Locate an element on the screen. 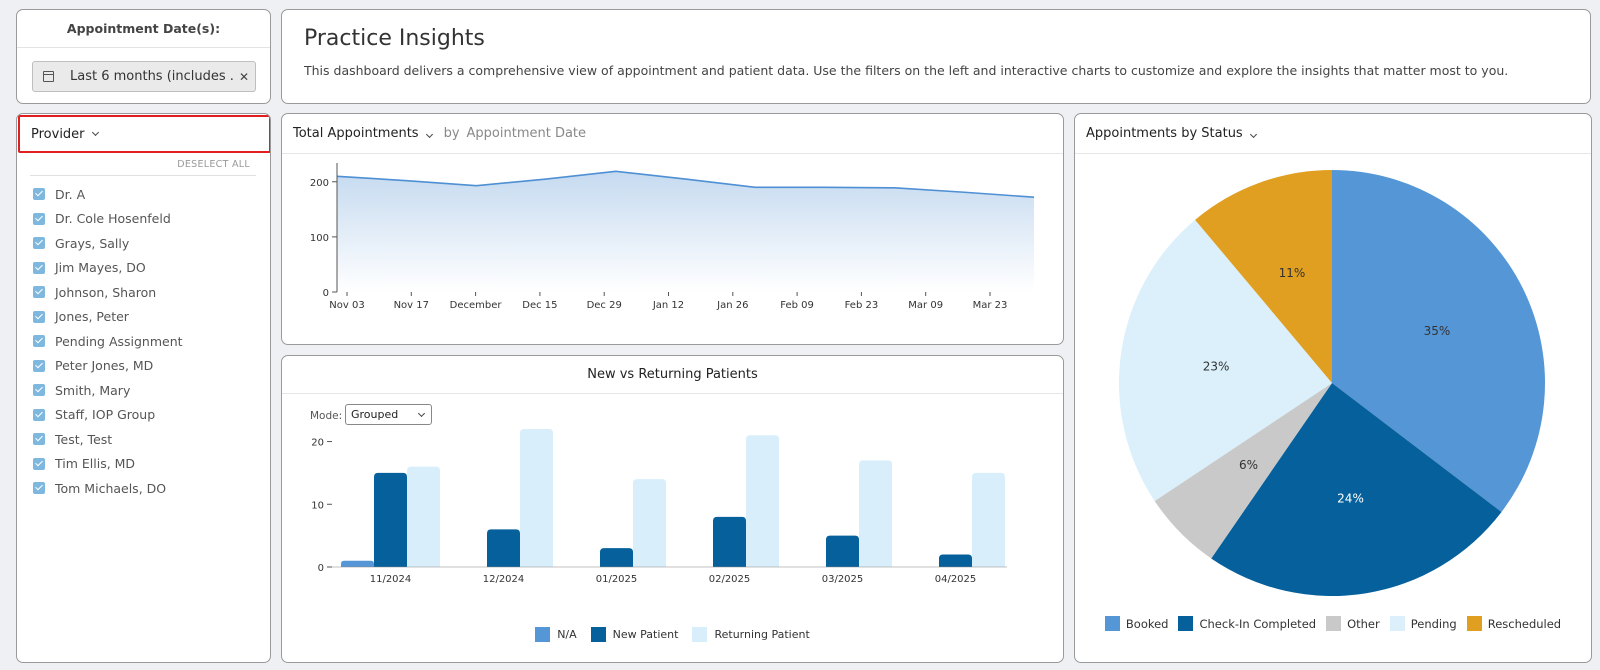  date-range-chip: Last 6 months (includes ... ✕ is located at coordinates (144, 76).